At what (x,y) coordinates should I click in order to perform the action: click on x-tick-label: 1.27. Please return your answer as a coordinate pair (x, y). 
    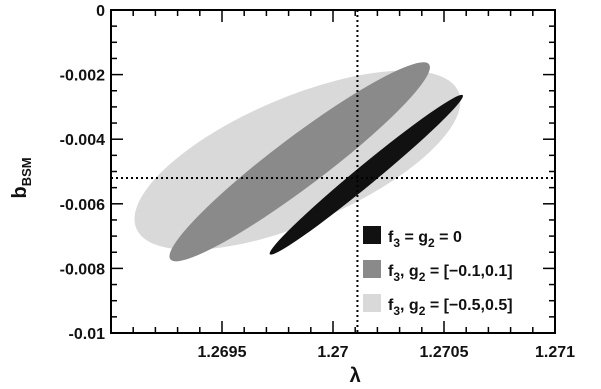
    Looking at the image, I should click on (332, 352).